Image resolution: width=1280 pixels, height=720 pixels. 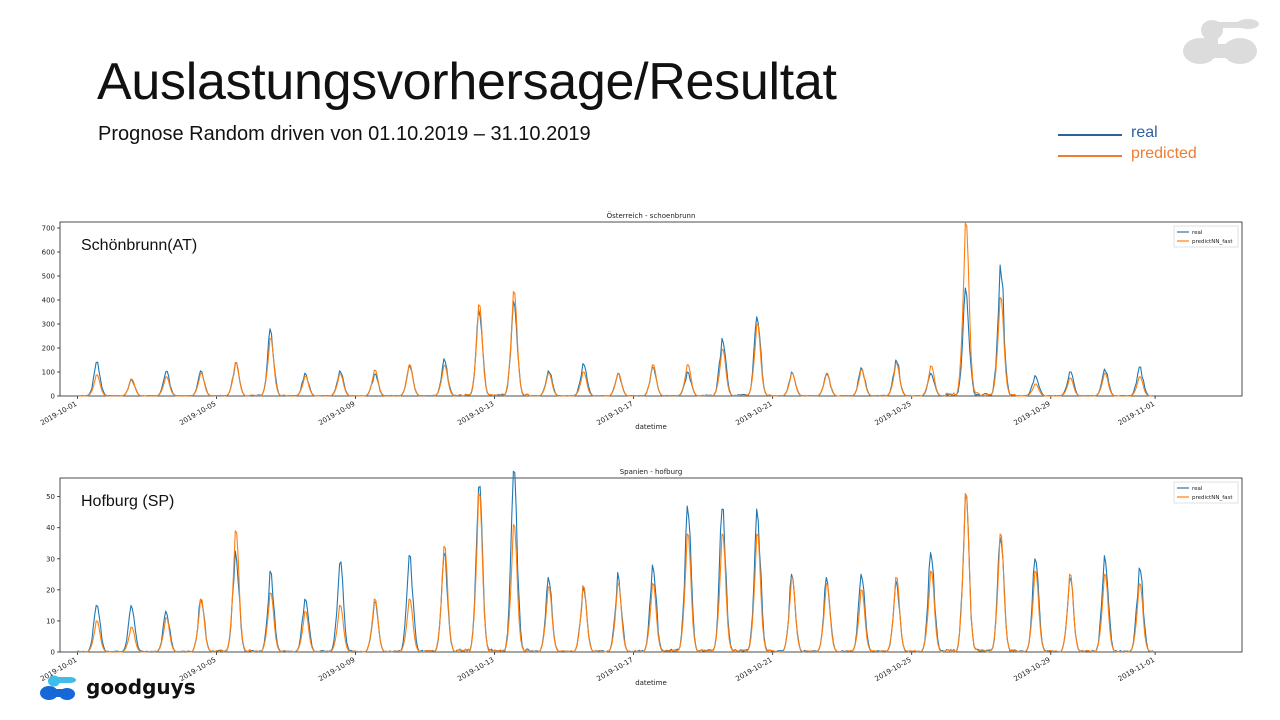 I want to click on y-tick-label: 30, so click(x=50, y=559).